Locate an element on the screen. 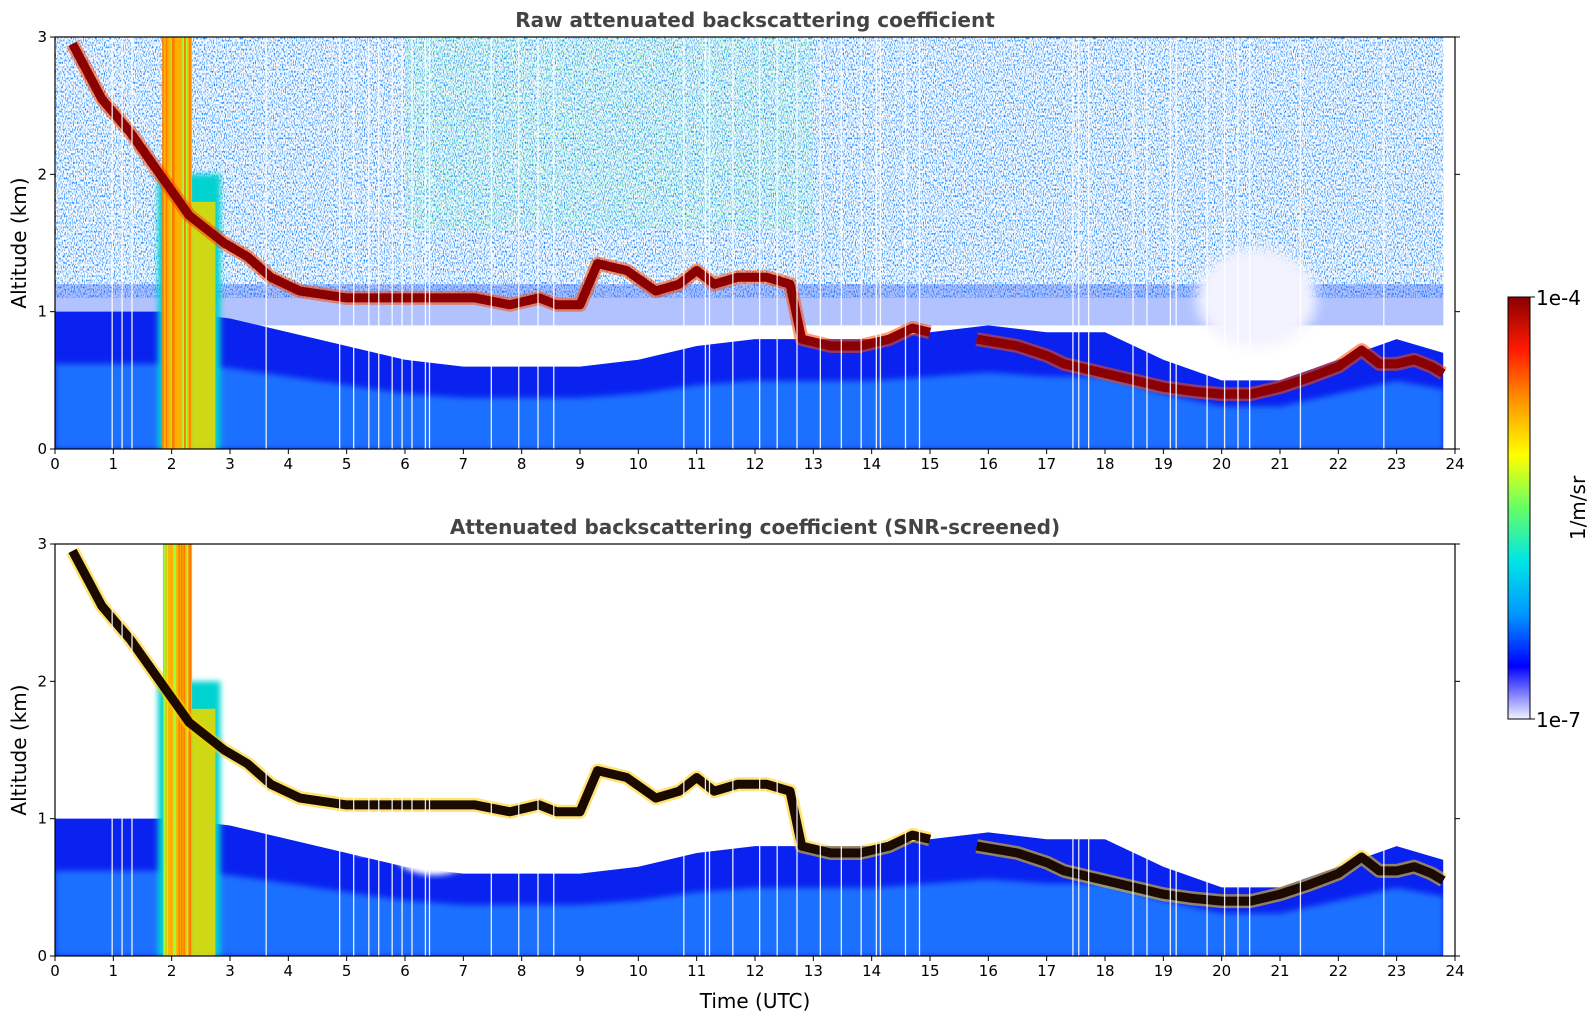 The image size is (1595, 1020). clear-sky-region is located at coordinates (1256, 297).